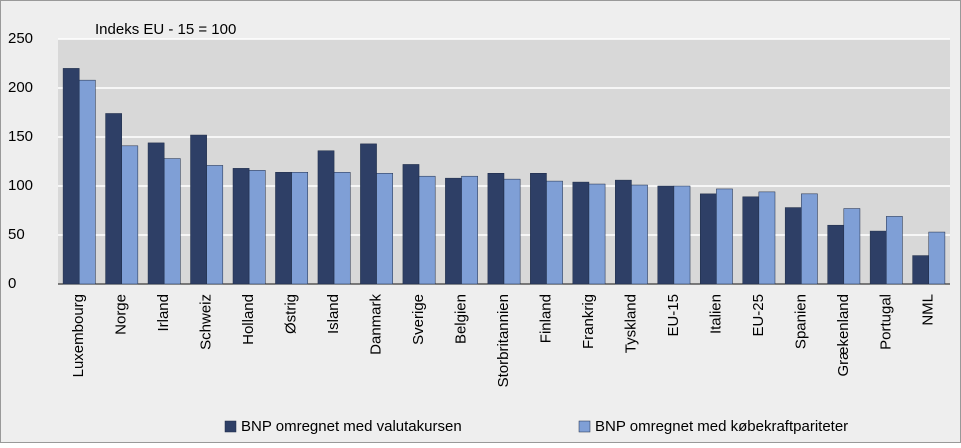 The width and height of the screenshot is (961, 448). What do you see at coordinates (78, 335) in the screenshot?
I see `x-tick-label: Luxembourg` at bounding box center [78, 335].